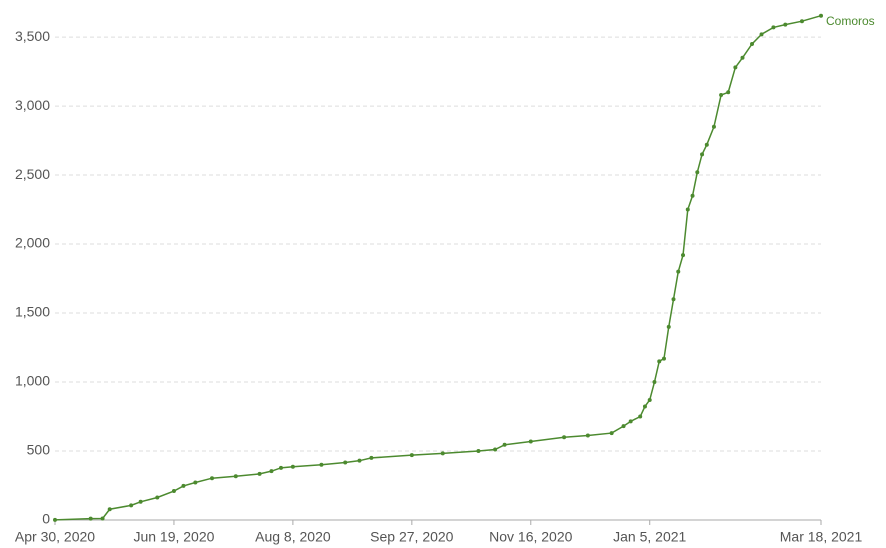 The height and width of the screenshot is (548, 886). What do you see at coordinates (821, 537) in the screenshot?
I see `x-tick-label: Mar 18, 2021` at bounding box center [821, 537].